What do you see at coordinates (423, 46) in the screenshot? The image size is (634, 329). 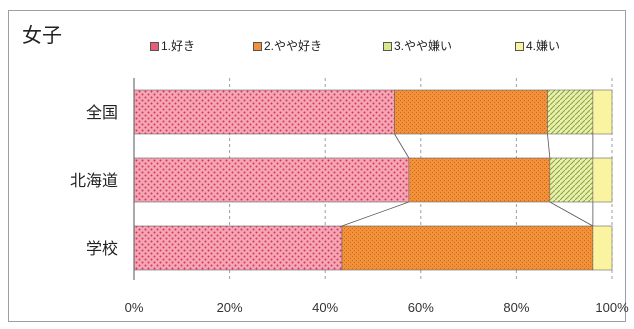 I see `legend-label-somewhat-dislike: 3.やや嫌い` at bounding box center [423, 46].